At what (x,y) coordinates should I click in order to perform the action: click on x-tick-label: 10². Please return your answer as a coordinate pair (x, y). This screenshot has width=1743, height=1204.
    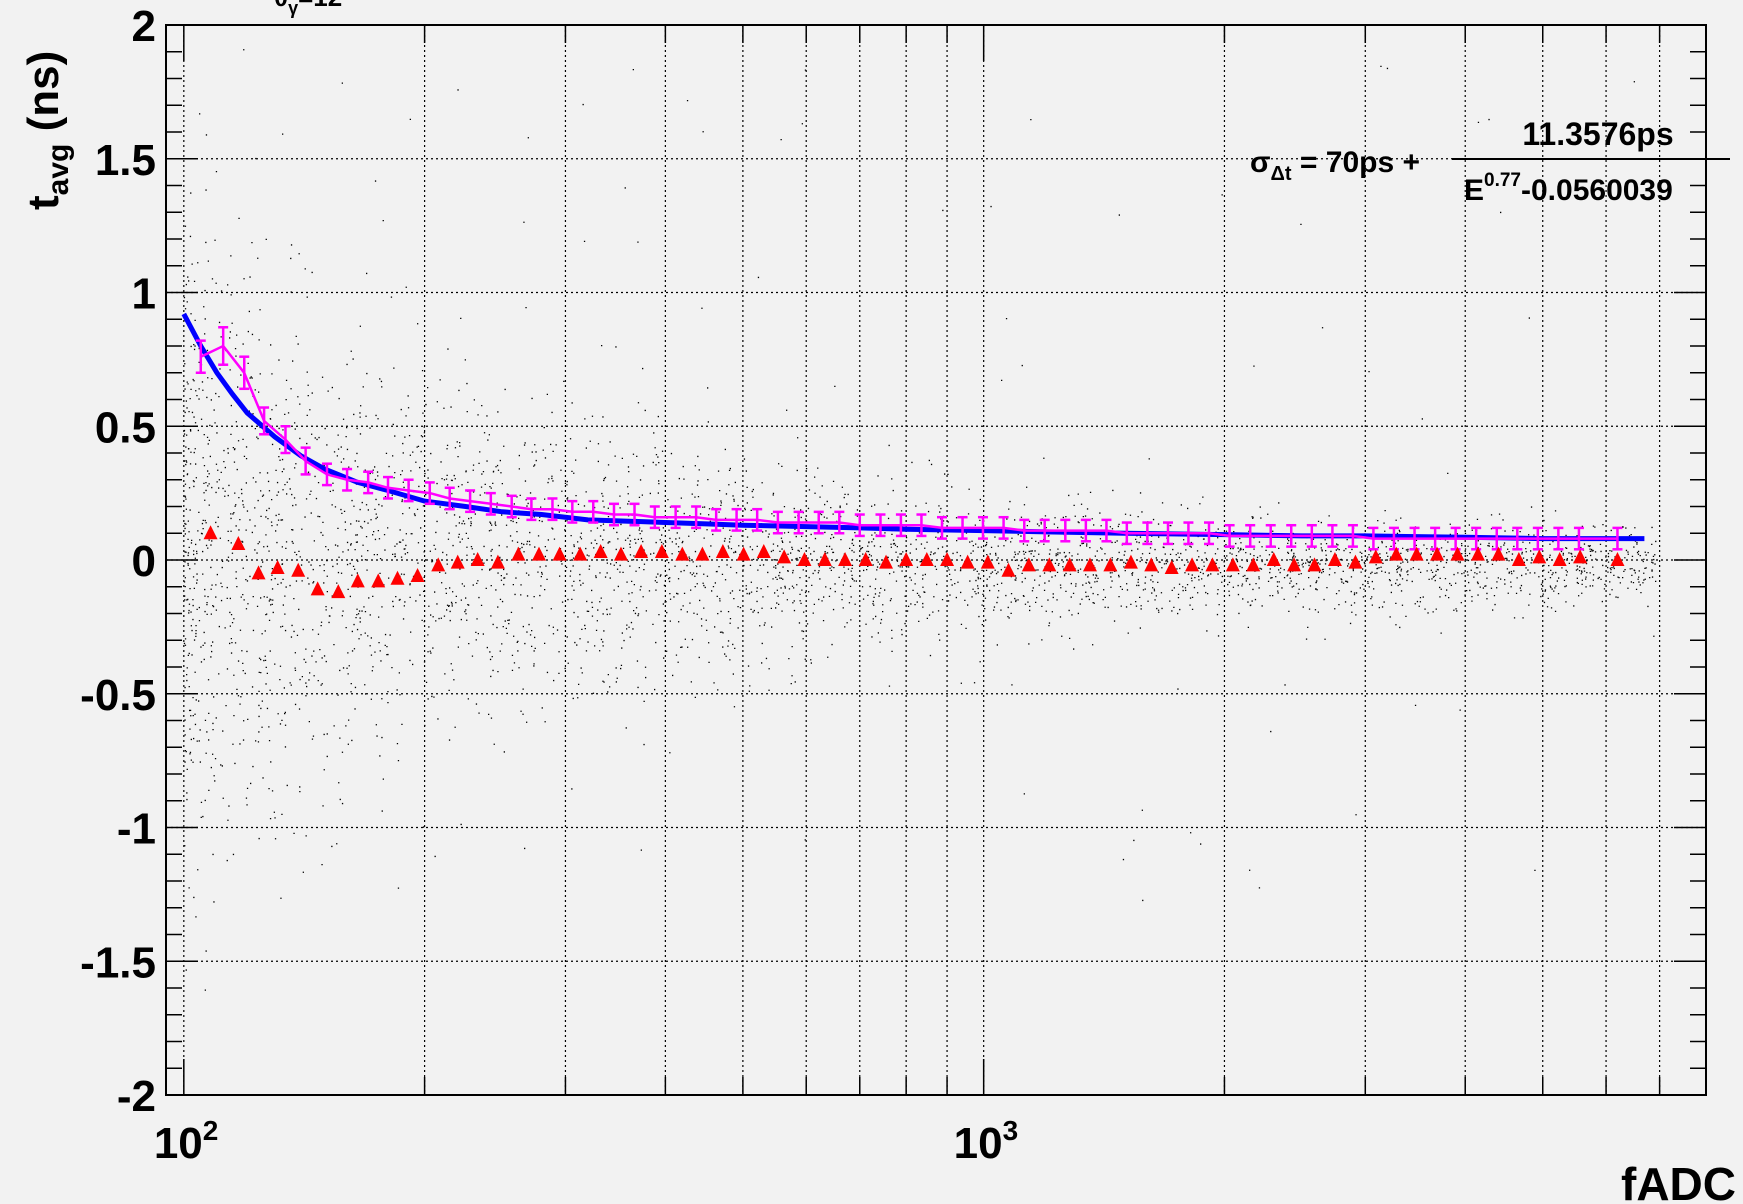
    Looking at the image, I should click on (186, 1141).